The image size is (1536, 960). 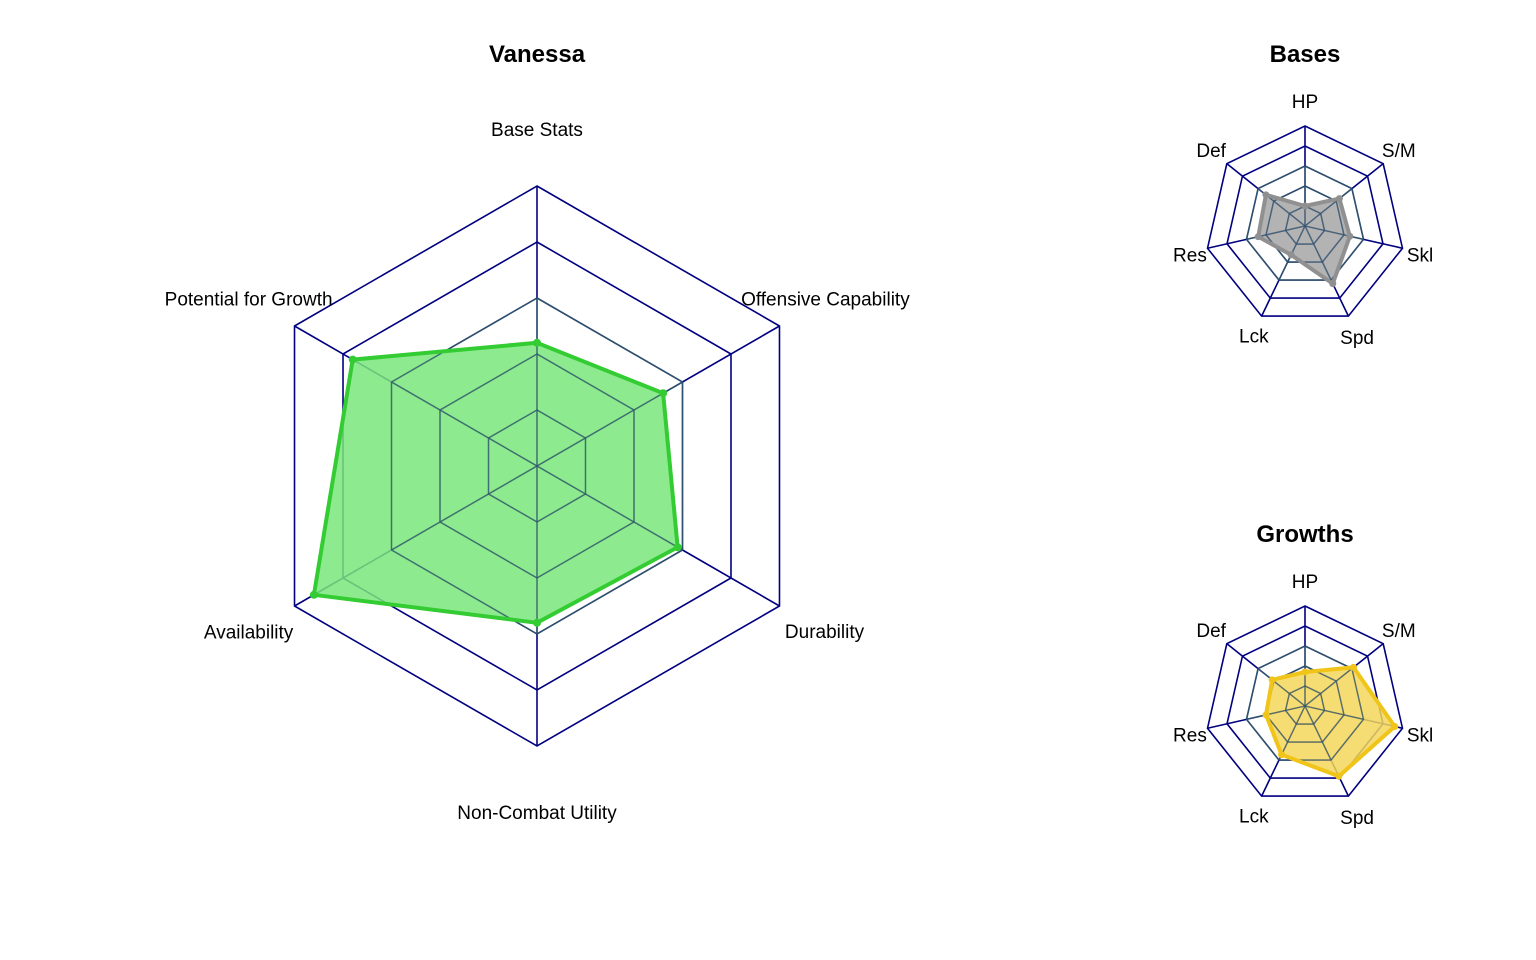 I want to click on vanessa-axis-label-5: Potential for Growth, so click(x=249, y=300).